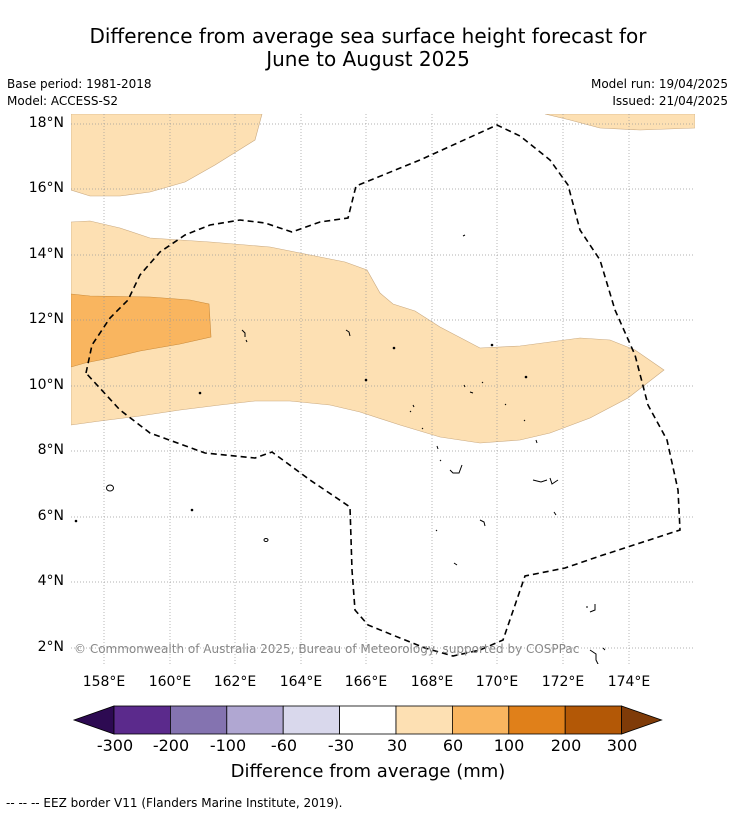  Describe the element at coordinates (453, 745) in the screenshot. I see `colorbar-tick: 60` at that location.